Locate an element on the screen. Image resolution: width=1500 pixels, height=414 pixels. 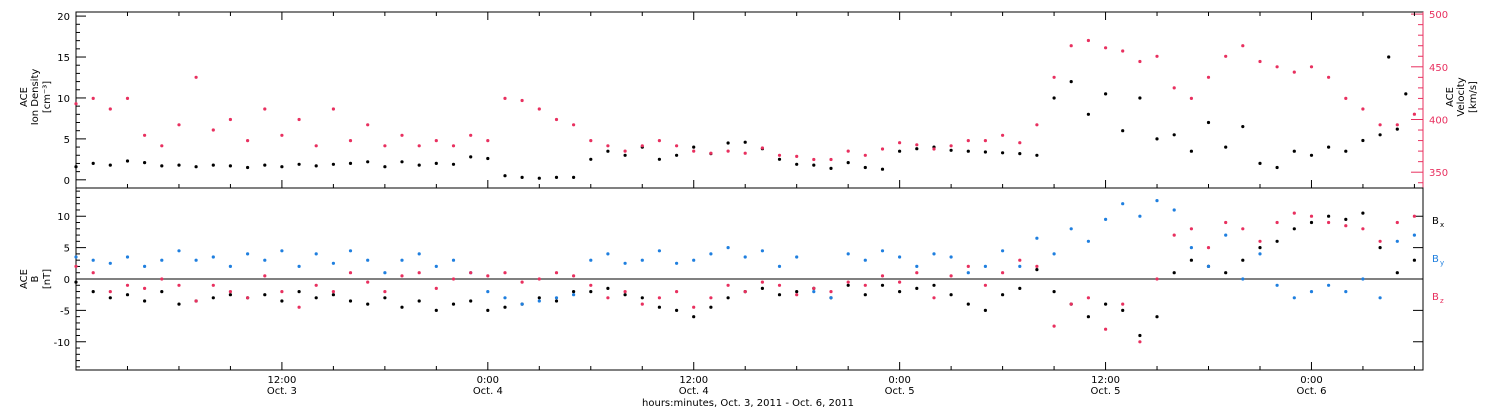
top-ylabel-line3: [cm⁻³] is located at coordinates (47, 97).